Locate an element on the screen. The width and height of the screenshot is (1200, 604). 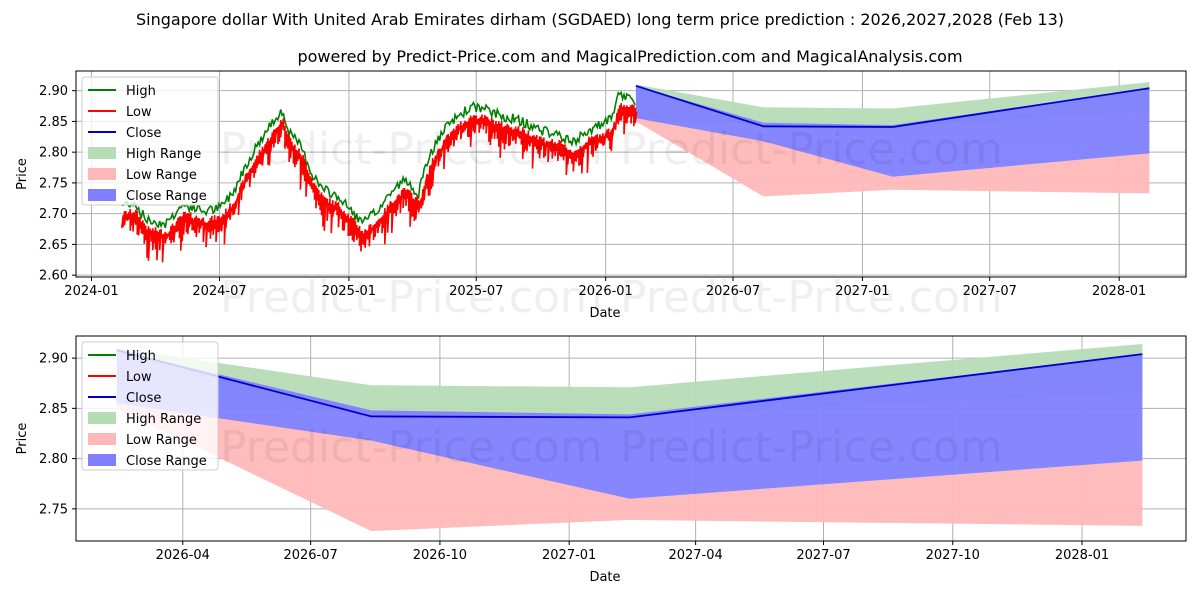
low-range-area is located at coordinates (892, 157).